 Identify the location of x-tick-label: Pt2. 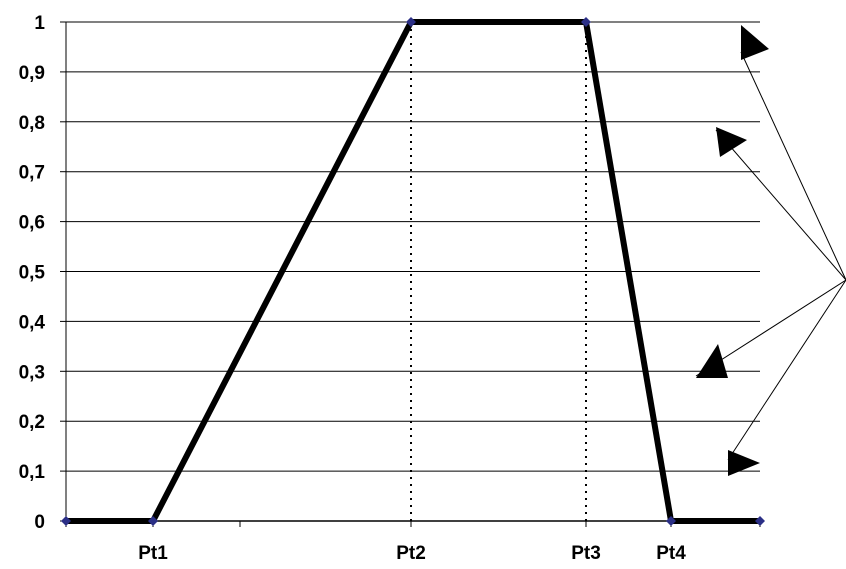
(411, 553).